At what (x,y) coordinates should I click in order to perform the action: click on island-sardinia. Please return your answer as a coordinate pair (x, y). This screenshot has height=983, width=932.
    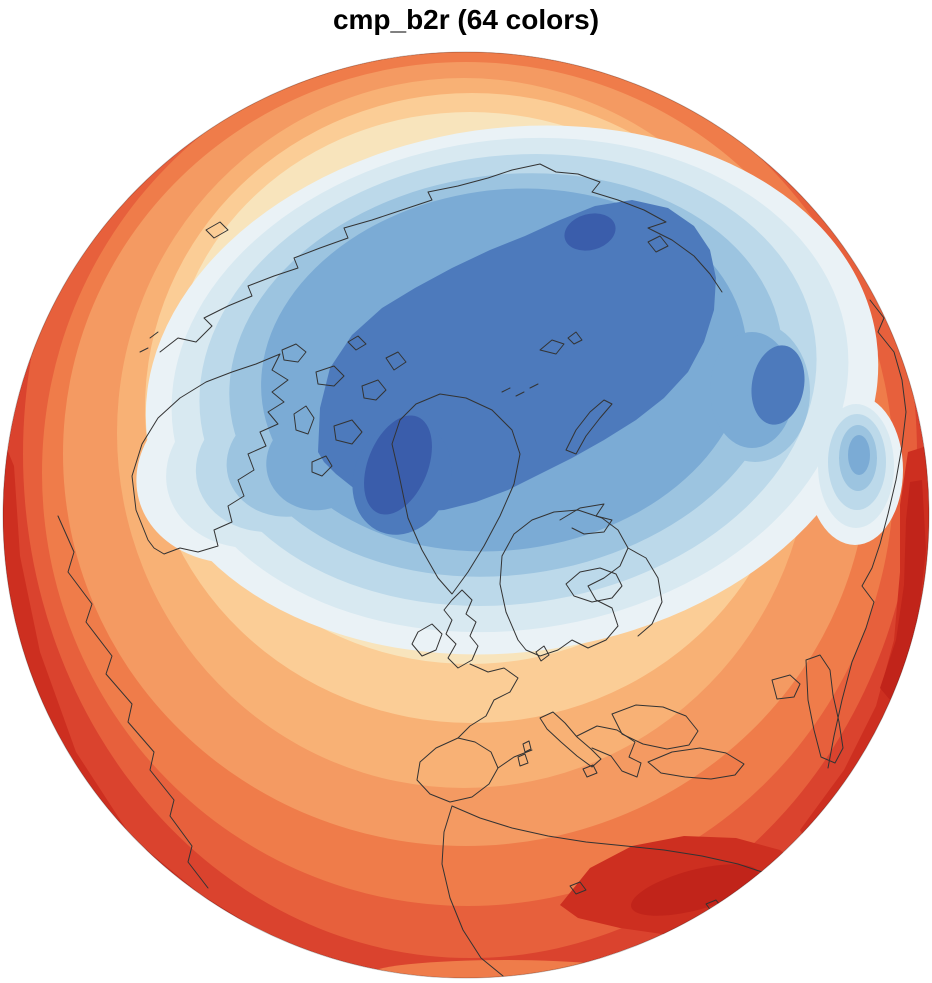
    Looking at the image, I should click on (523, 760).